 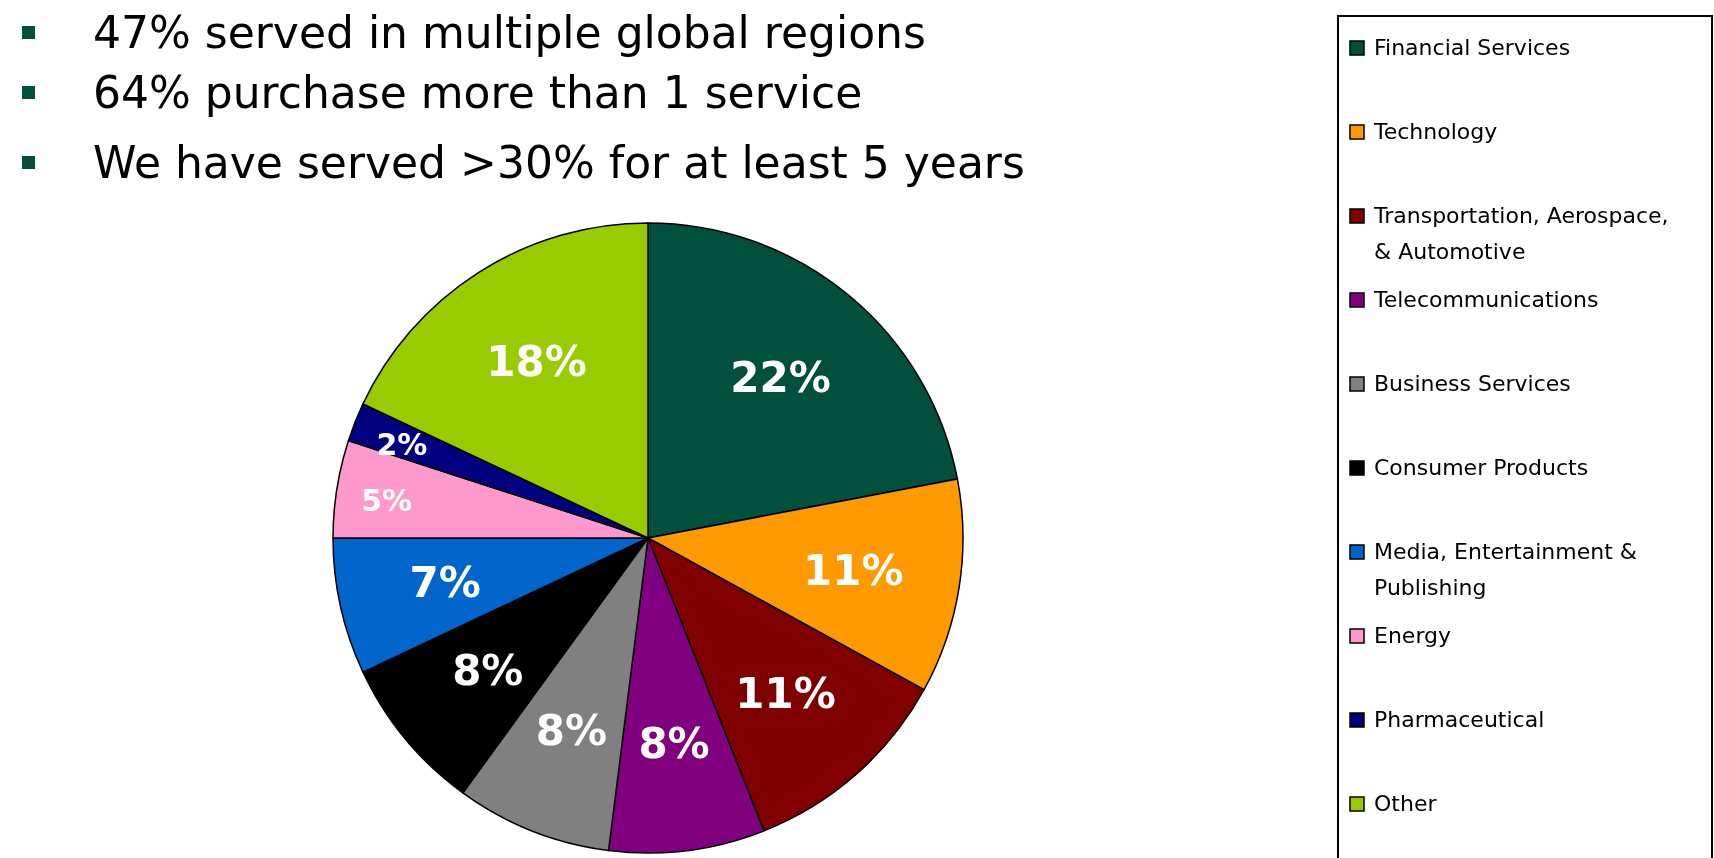 I want to click on data-label: 18%, so click(x=536, y=362).